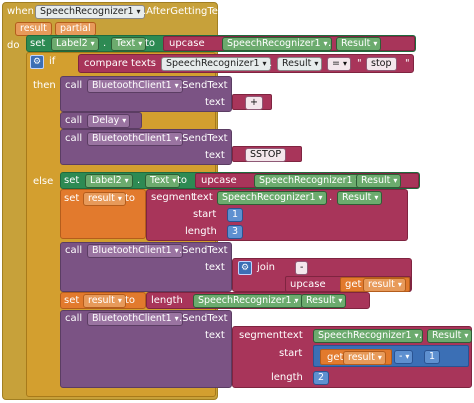 This screenshot has width=474, height=403. I want to click on length-block: length SpeechRecognizer1 . Result, so click(258, 300).